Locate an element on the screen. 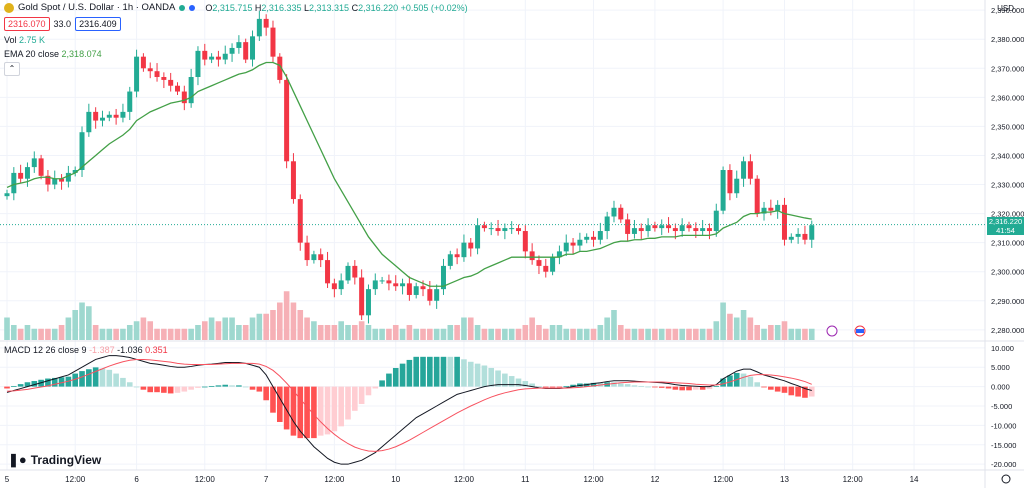 The image size is (1024, 488). time-tick-label: 12:00 is located at coordinates (205, 479).